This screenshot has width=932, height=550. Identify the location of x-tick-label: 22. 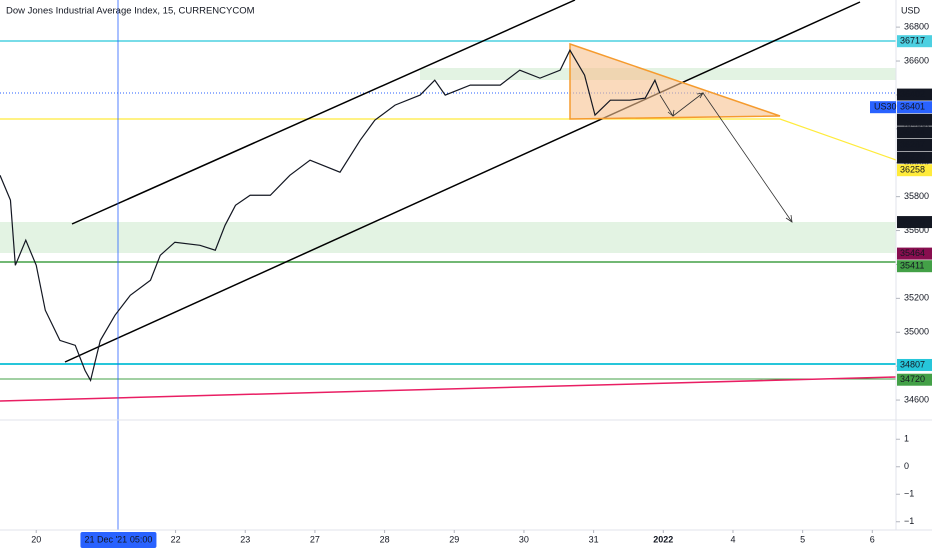
(176, 539).